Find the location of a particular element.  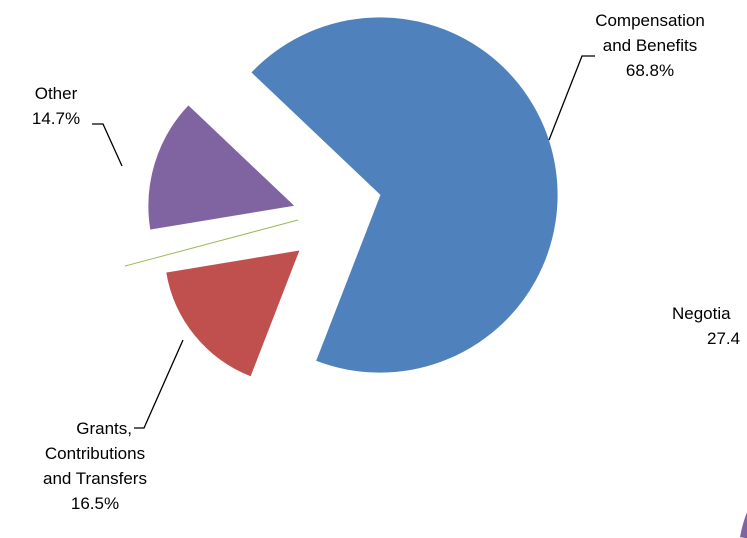

slice-value-label: 16.5% is located at coordinates (95, 503).